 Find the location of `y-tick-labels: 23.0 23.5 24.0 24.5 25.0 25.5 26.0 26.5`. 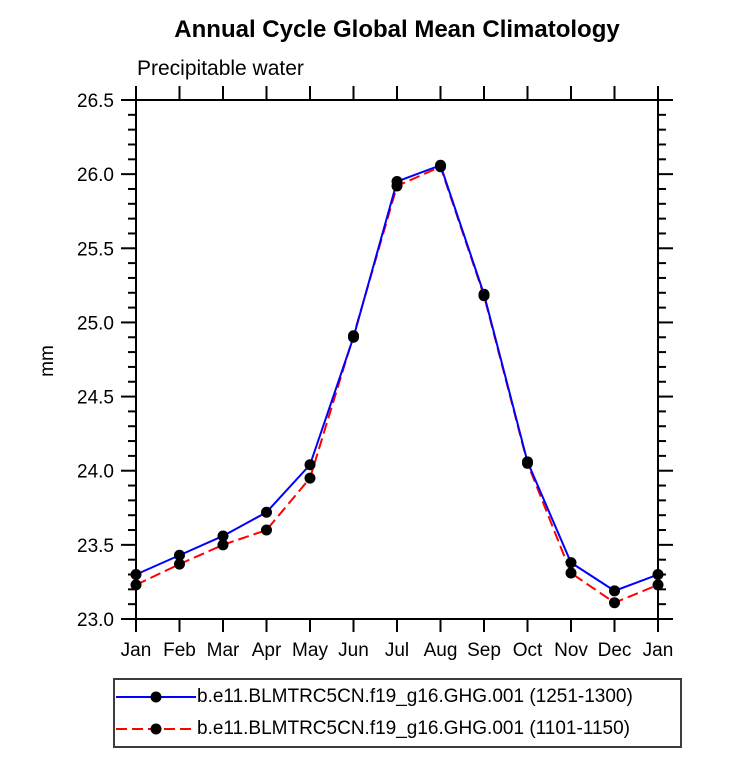

y-tick-labels: 23.0 23.5 24.0 24.5 25.0 25.5 26.0 26.5 is located at coordinates (95, 361).